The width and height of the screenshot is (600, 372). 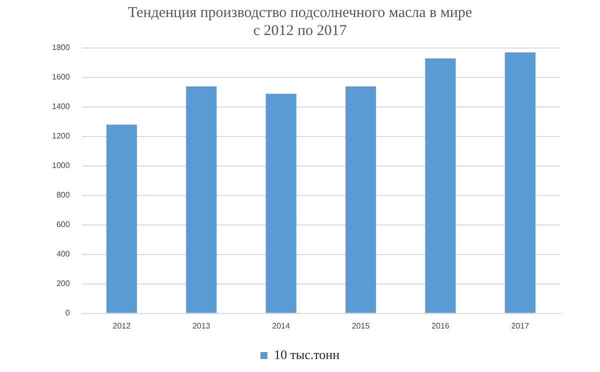 What do you see at coordinates (361, 325) in the screenshot?
I see `x-tick-label: 2015` at bounding box center [361, 325].